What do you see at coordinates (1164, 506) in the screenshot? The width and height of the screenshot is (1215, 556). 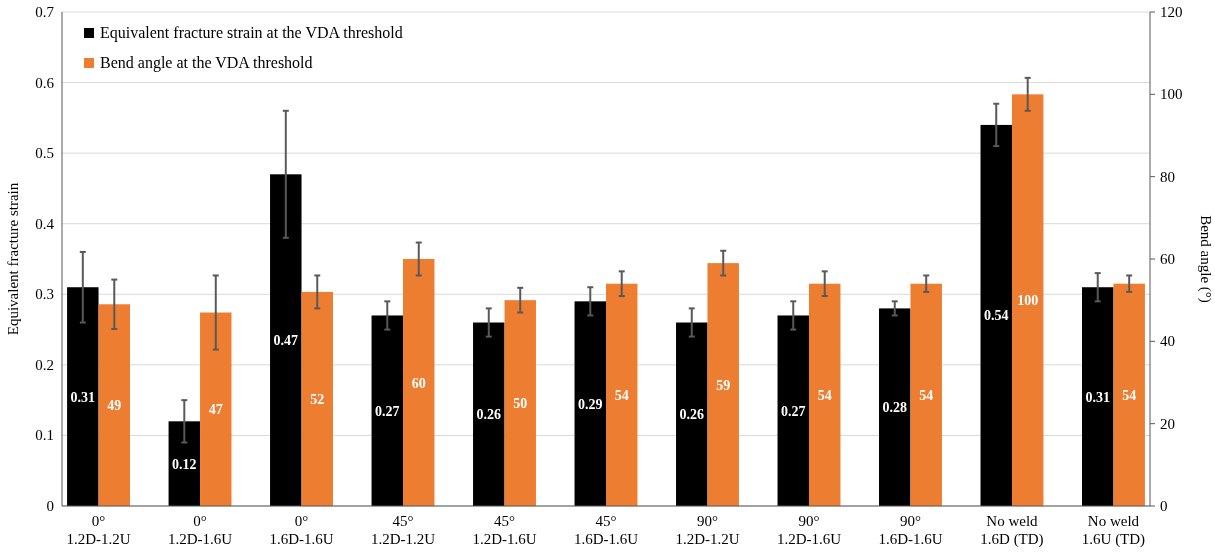 I see `y2-tick-label: 0` at bounding box center [1164, 506].